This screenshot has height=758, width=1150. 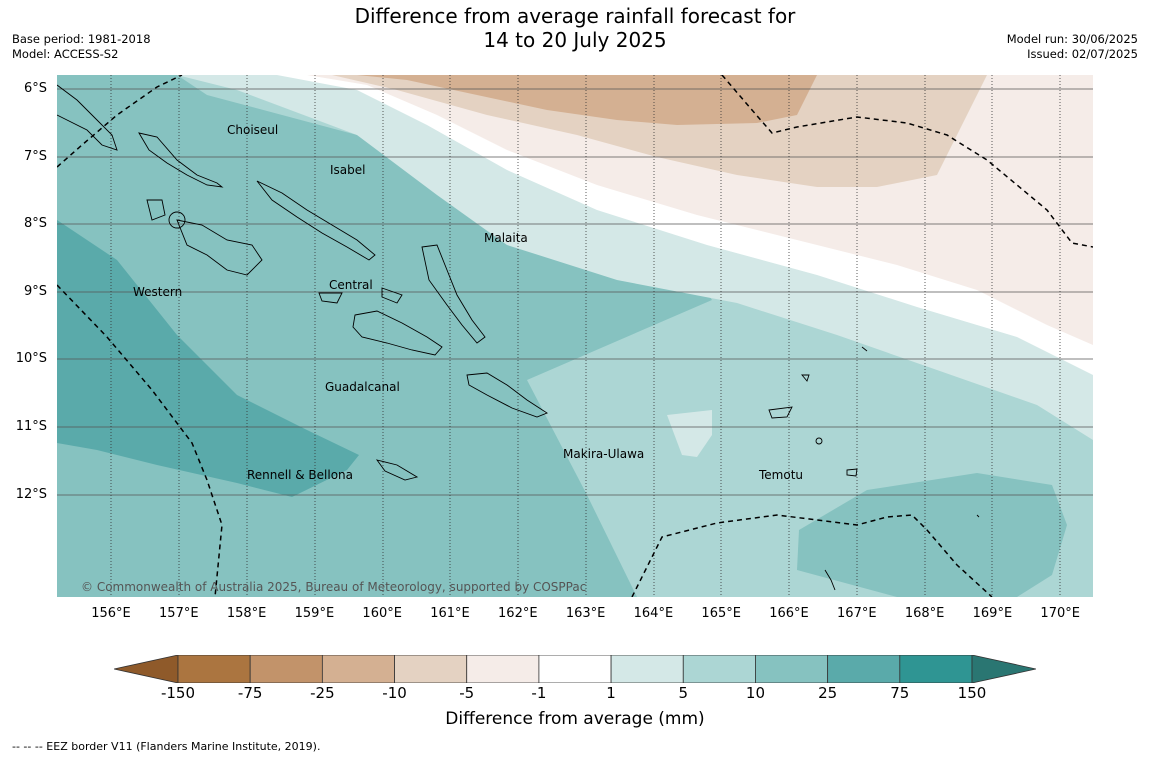 I want to click on island-shortlands, so click(x=87, y=117).